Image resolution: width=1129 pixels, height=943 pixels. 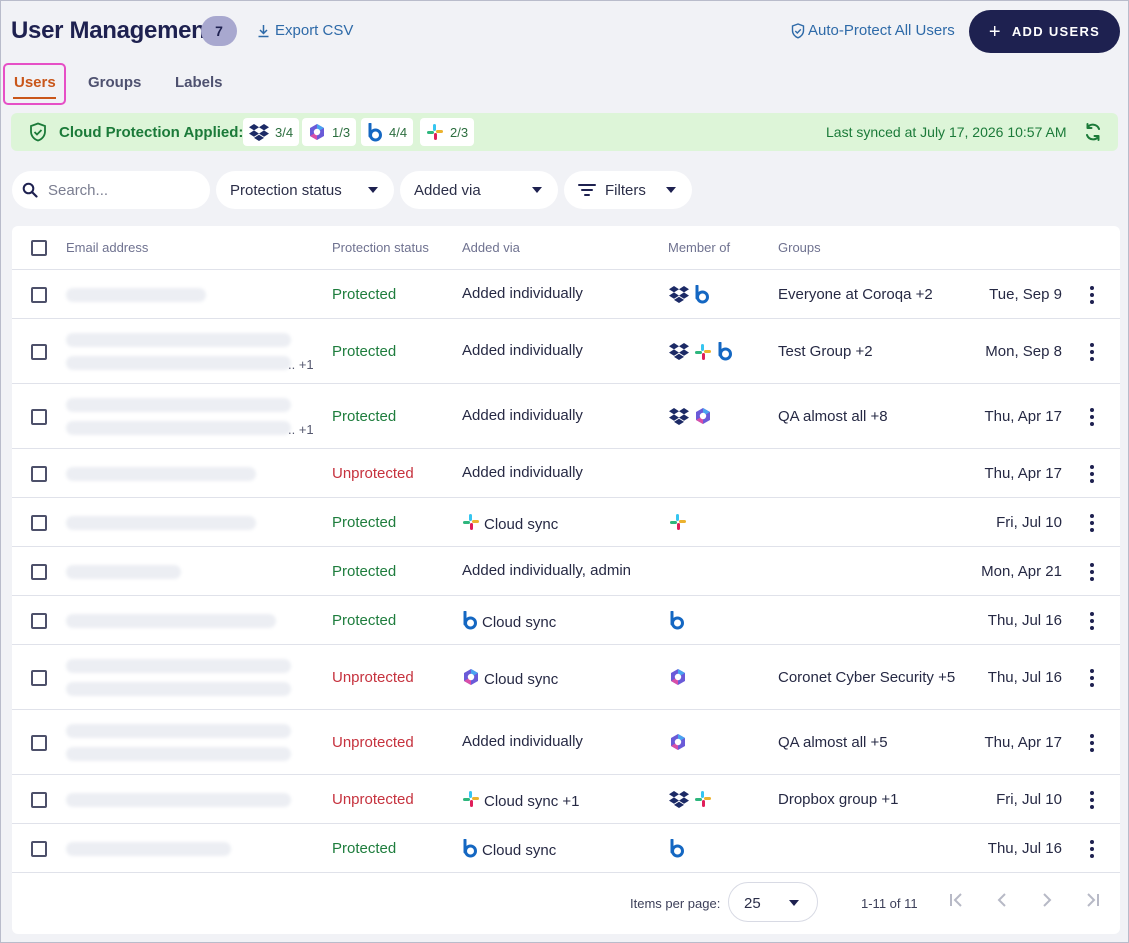 I want to click on auto-protect-all-link: Auto-Protect All Users, so click(x=873, y=30).